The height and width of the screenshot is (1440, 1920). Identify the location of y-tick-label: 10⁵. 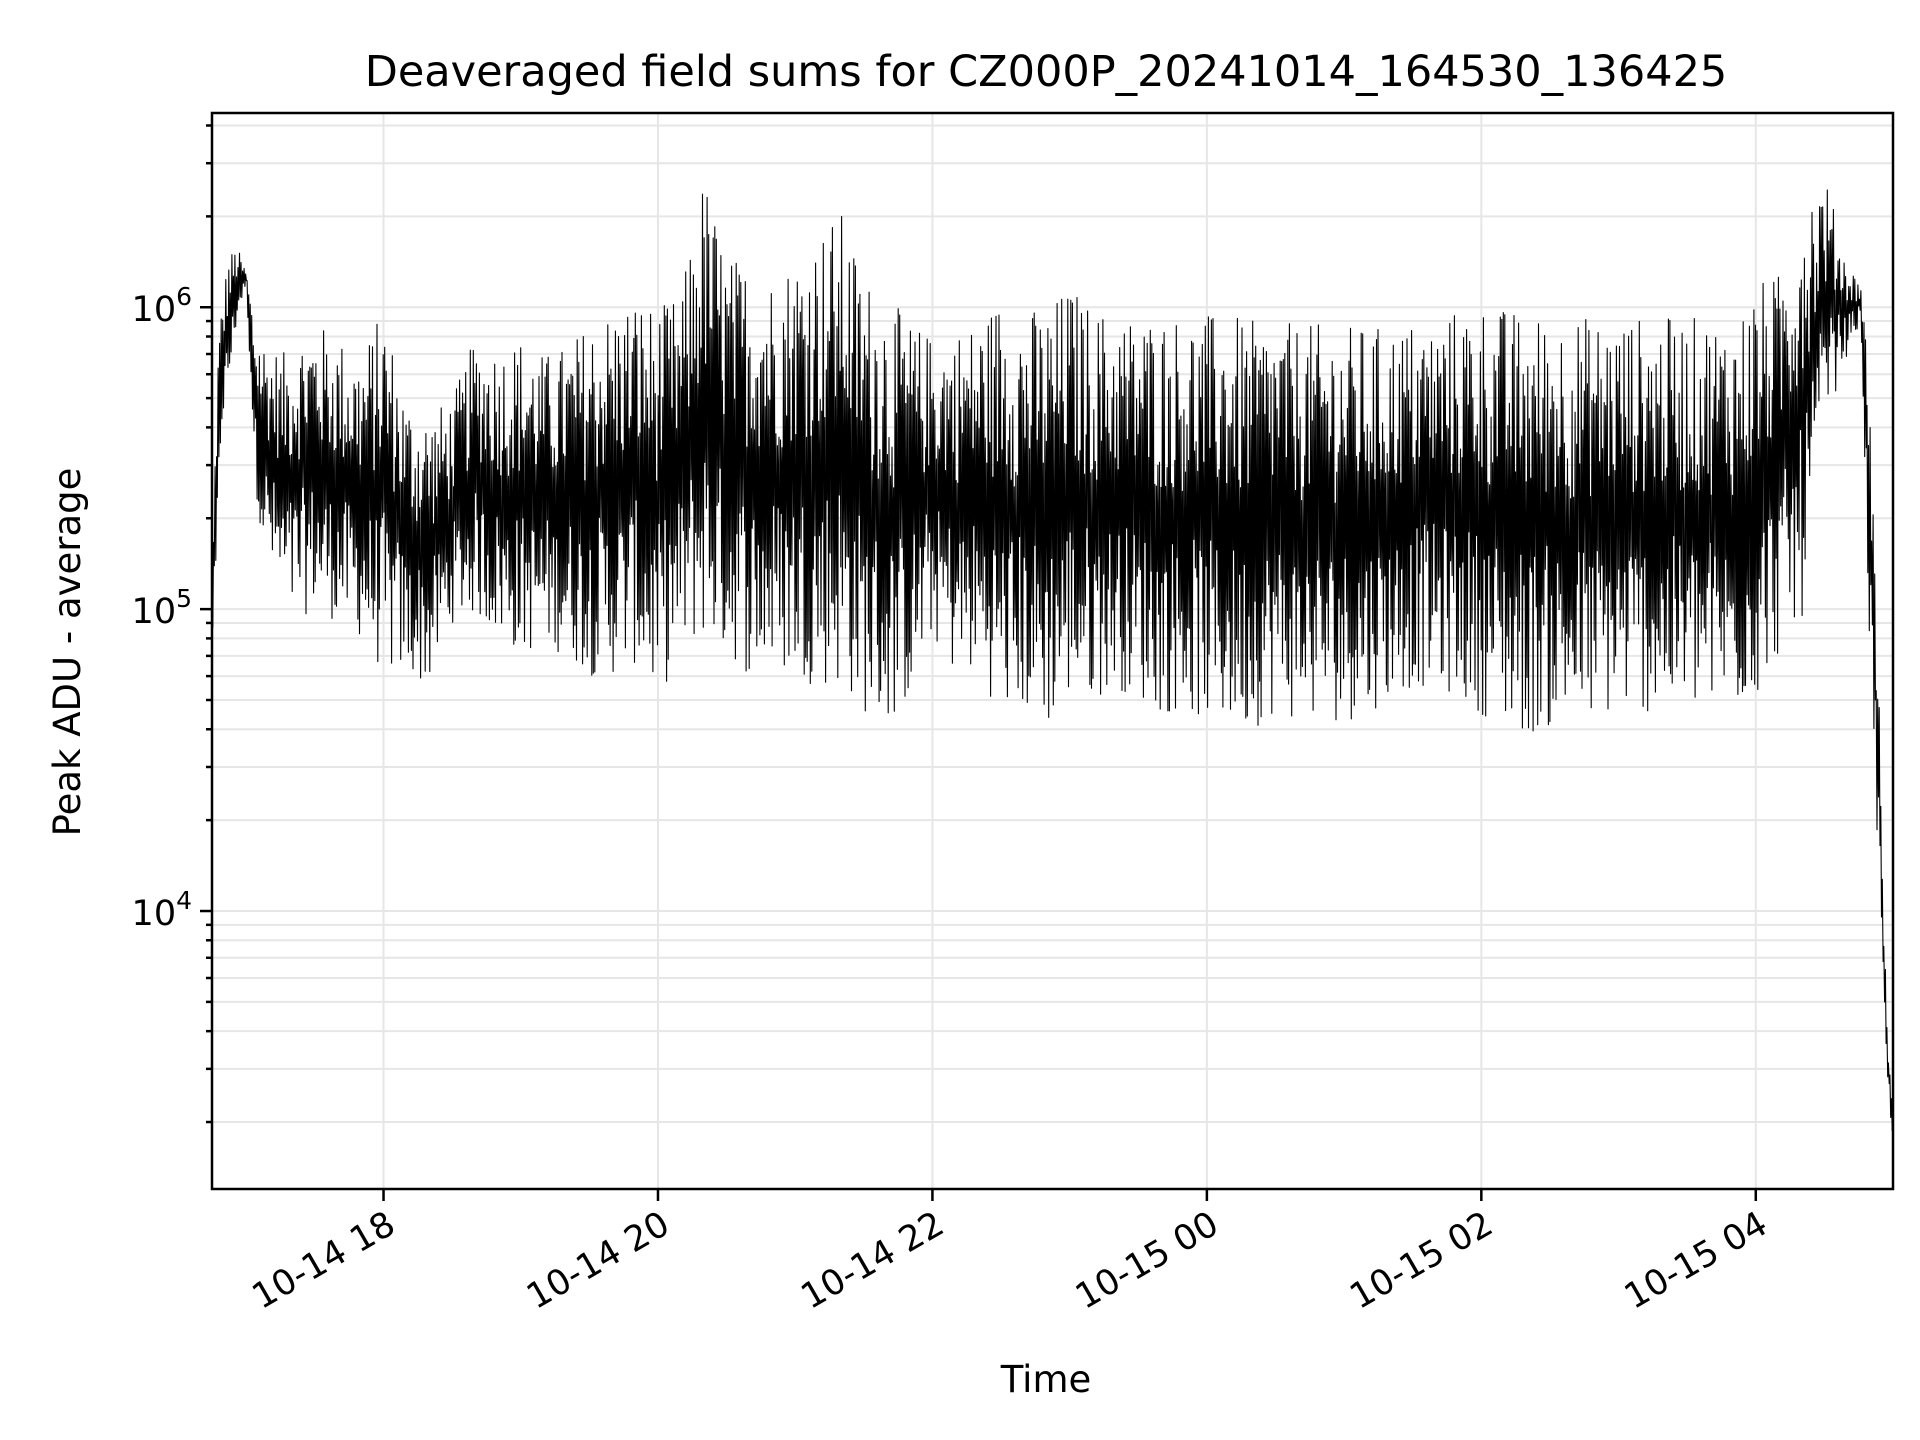
(162, 608).